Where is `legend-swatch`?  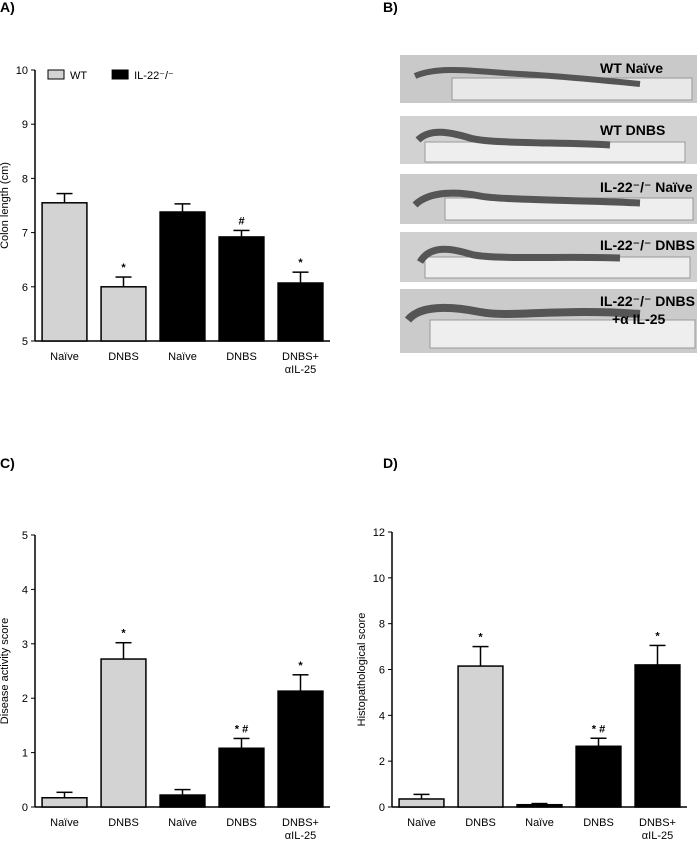
legend-swatch is located at coordinates (56, 74).